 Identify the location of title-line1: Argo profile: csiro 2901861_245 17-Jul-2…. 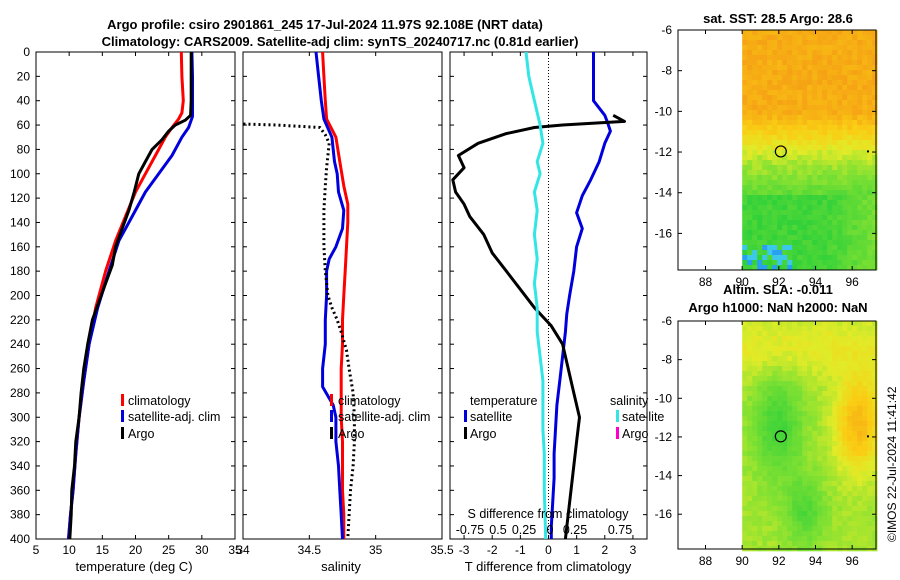
(325, 24).